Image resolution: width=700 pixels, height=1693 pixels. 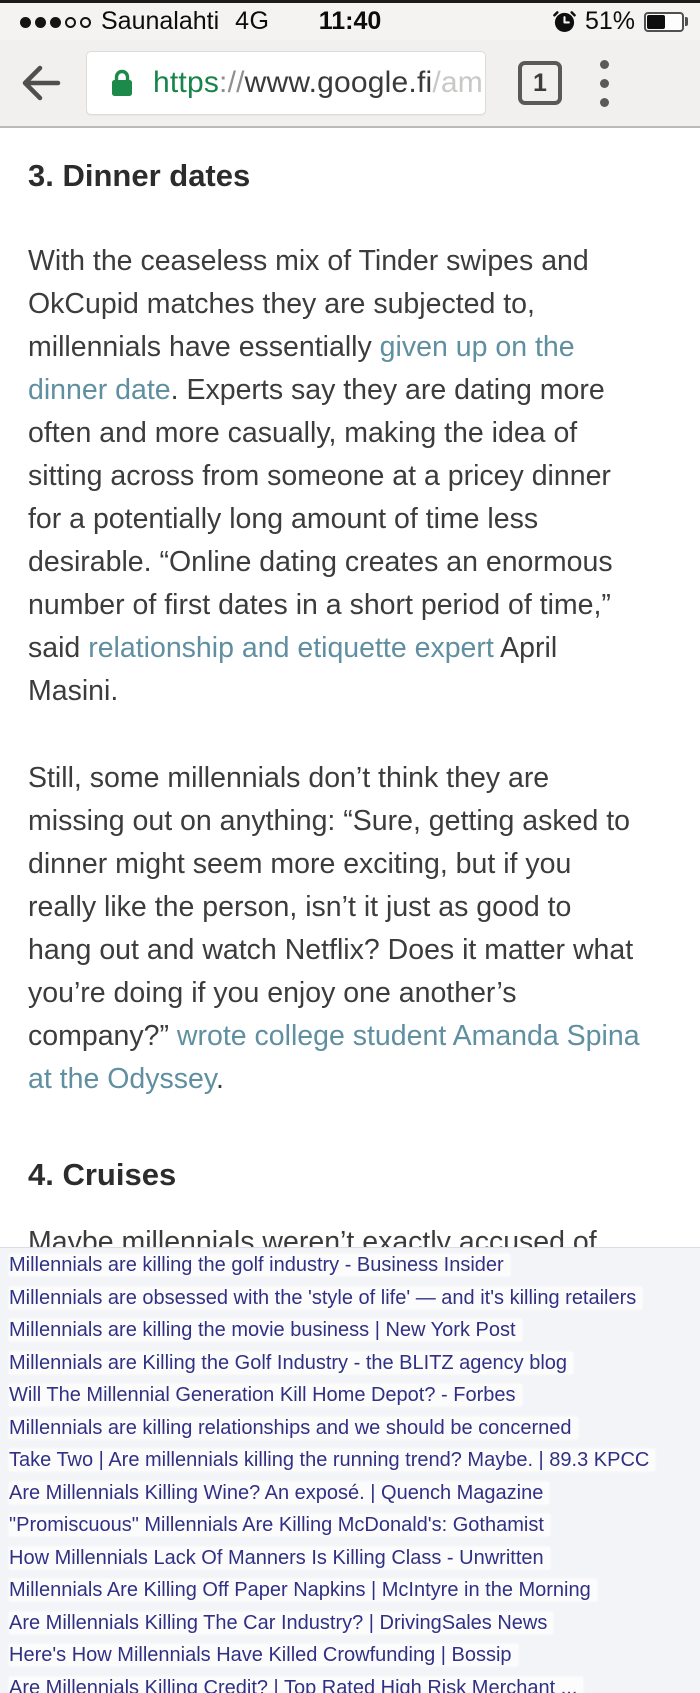 I want to click on alarm-clock-icon, so click(x=564, y=22).